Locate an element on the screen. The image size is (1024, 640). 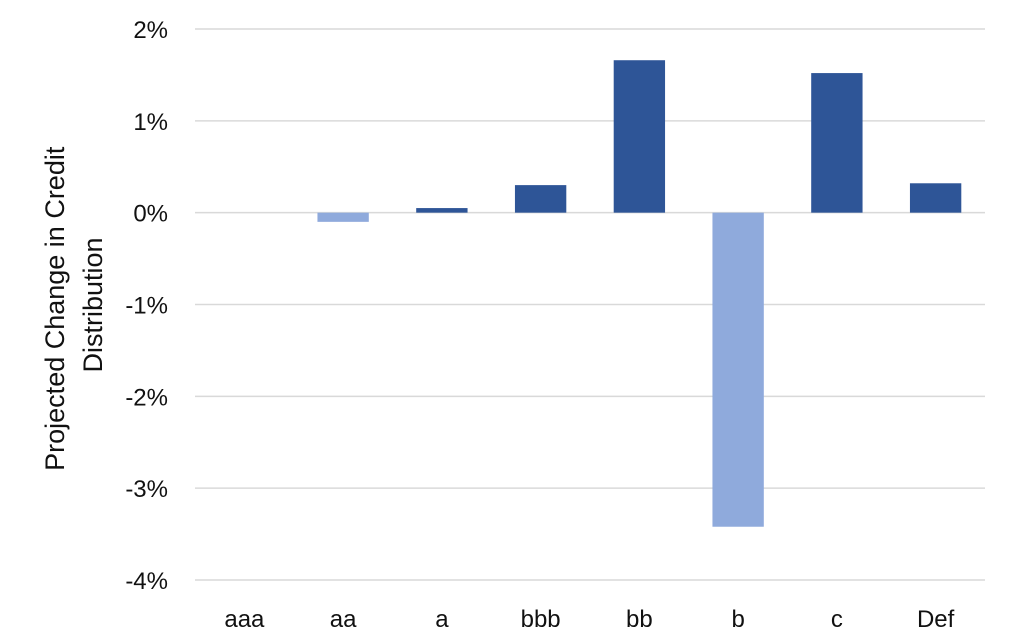
bar-b is located at coordinates (738, 369).